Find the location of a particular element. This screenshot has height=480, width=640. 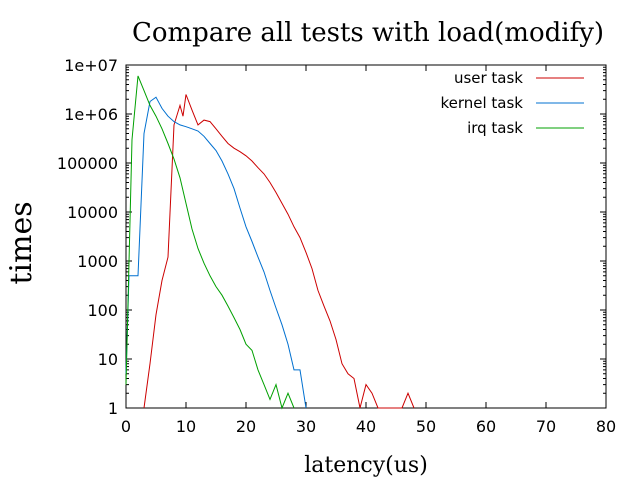

y-tick-label: 10000 is located at coordinates (92, 212).